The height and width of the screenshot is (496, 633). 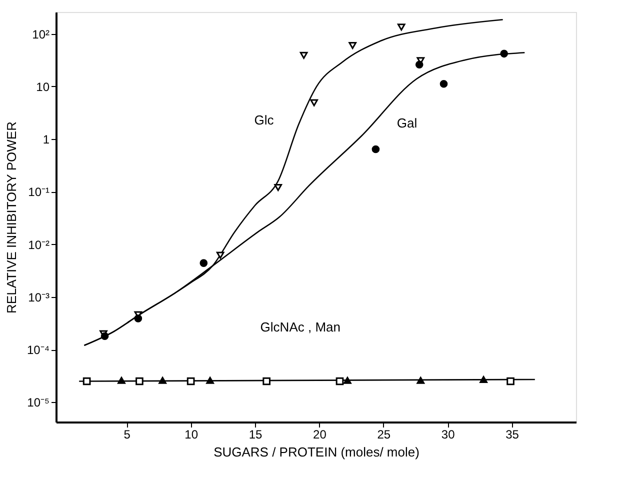 What do you see at coordinates (39, 245) in the screenshot?
I see `y-tick-label: 10⁻²` at bounding box center [39, 245].